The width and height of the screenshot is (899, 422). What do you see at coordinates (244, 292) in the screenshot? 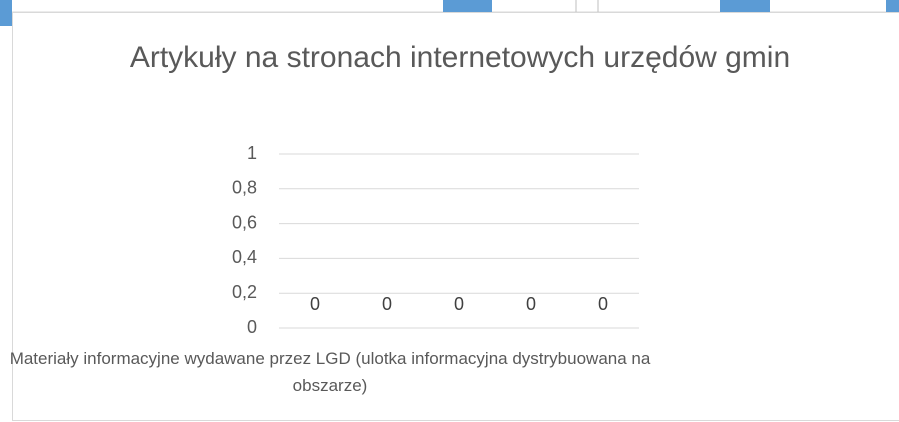
I see `y-tick-label: 0,2` at bounding box center [244, 292].